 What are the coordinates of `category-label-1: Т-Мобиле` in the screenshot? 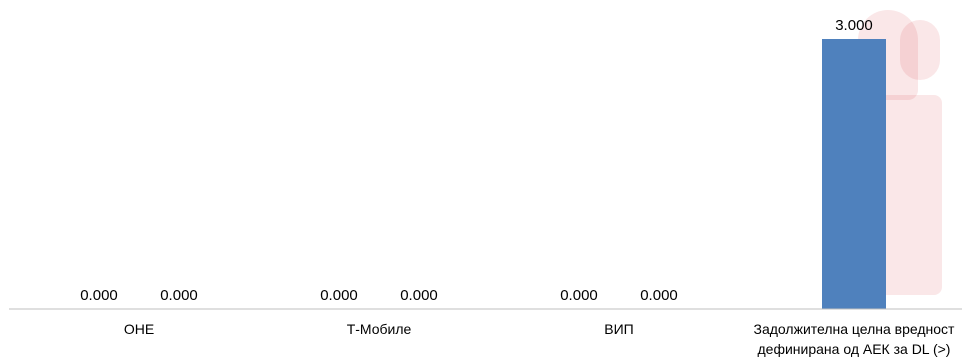 It's located at (379, 329).